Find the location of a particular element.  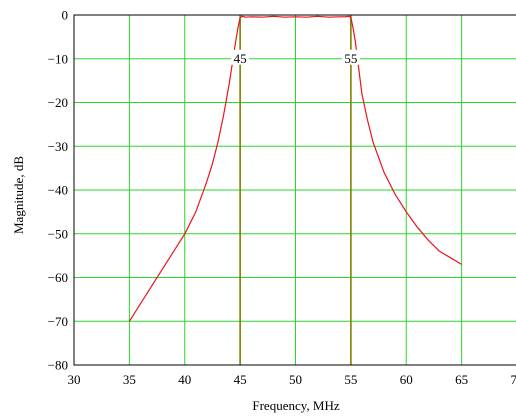

y-tick-label: −60 is located at coordinates (58, 277).